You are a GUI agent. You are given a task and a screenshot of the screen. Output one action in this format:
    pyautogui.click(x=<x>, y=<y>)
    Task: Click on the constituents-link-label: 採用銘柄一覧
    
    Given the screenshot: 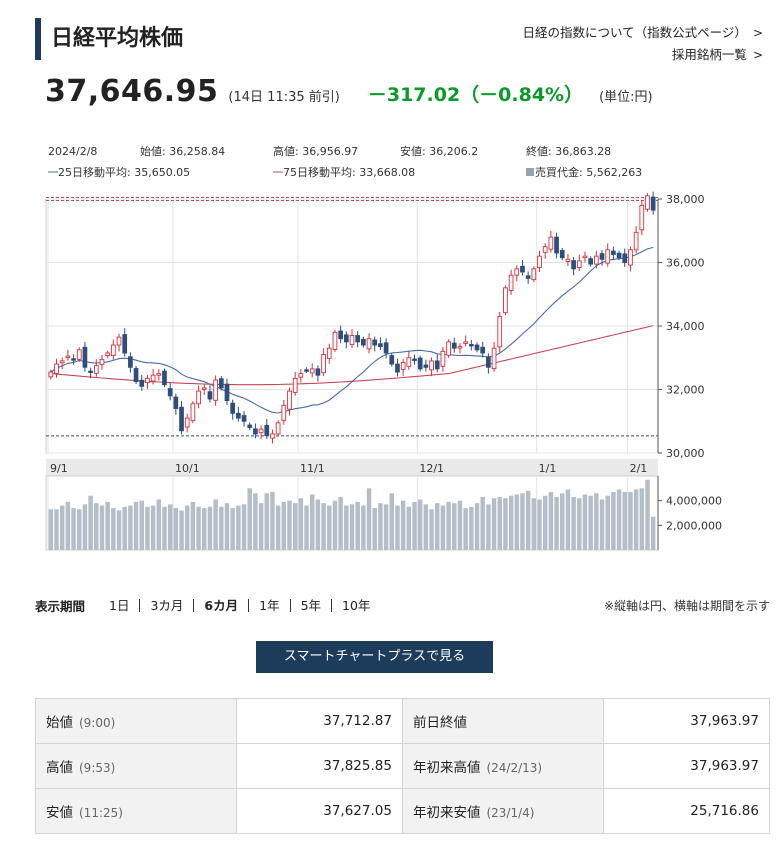 What is the action you would take?
    pyautogui.click(x=709, y=54)
    